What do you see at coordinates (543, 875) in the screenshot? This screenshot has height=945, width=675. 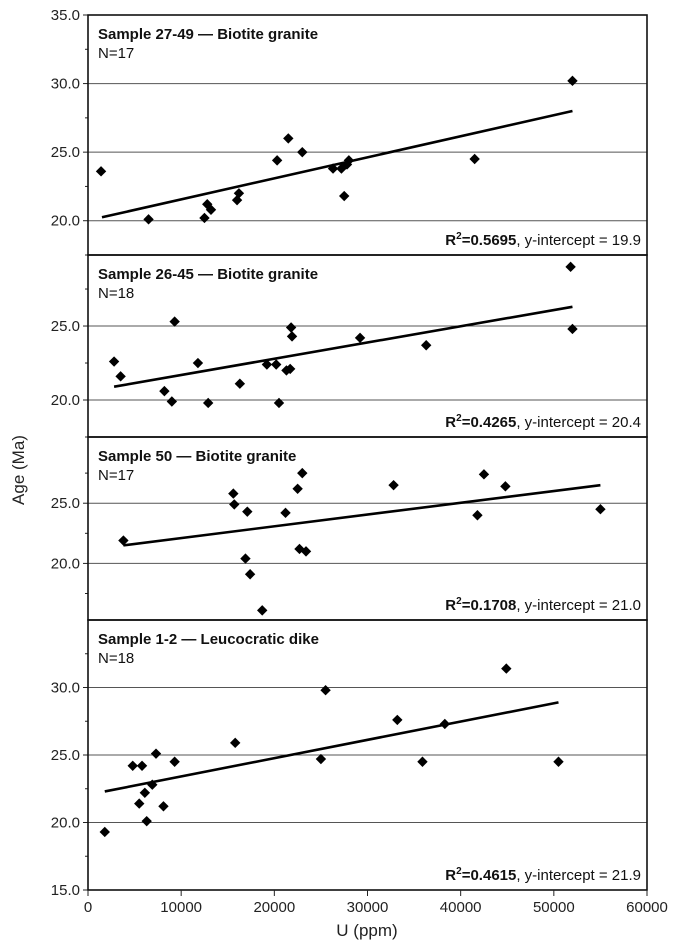 I see `r-squared-annotation: R2=0.4615, y-intercept = 21.9` at bounding box center [543, 875].